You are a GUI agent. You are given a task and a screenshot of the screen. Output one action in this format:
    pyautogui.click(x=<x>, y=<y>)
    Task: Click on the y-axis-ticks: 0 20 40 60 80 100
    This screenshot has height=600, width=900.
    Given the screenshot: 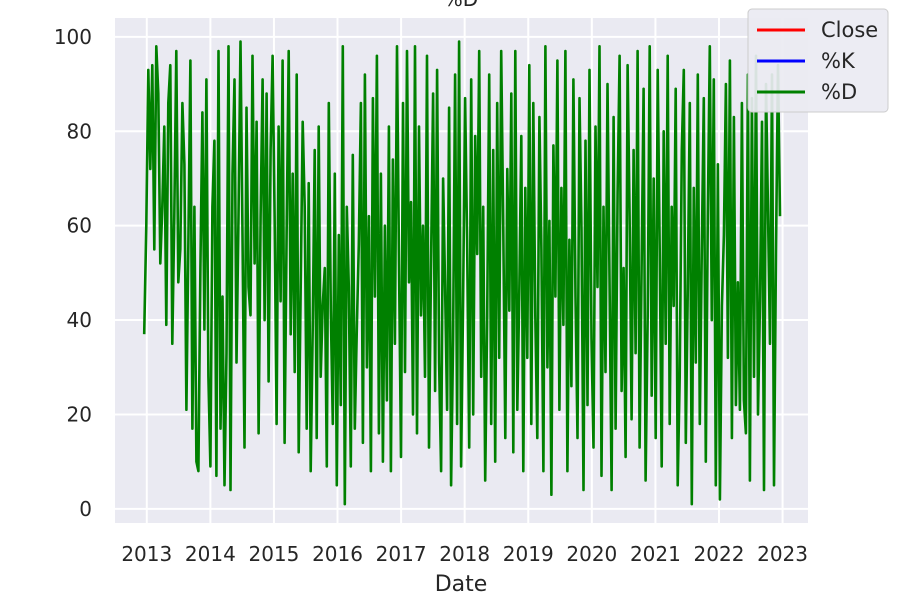 What is the action you would take?
    pyautogui.click(x=73, y=273)
    